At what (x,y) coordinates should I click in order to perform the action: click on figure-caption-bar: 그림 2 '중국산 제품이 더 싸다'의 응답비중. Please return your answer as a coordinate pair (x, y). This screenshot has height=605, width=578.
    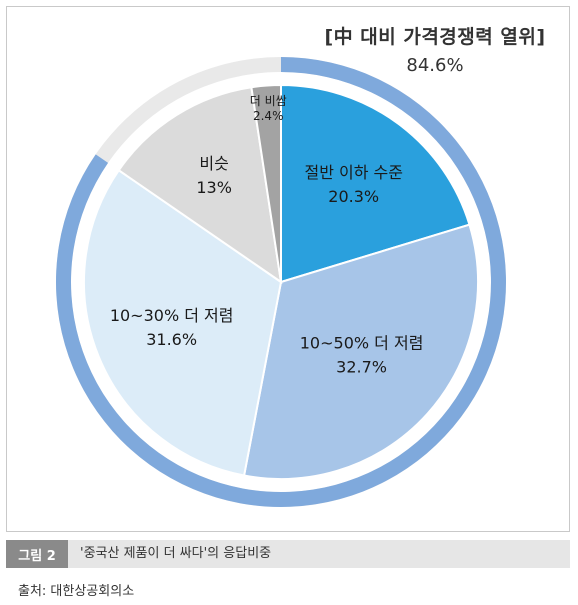
    Looking at the image, I should click on (288, 554).